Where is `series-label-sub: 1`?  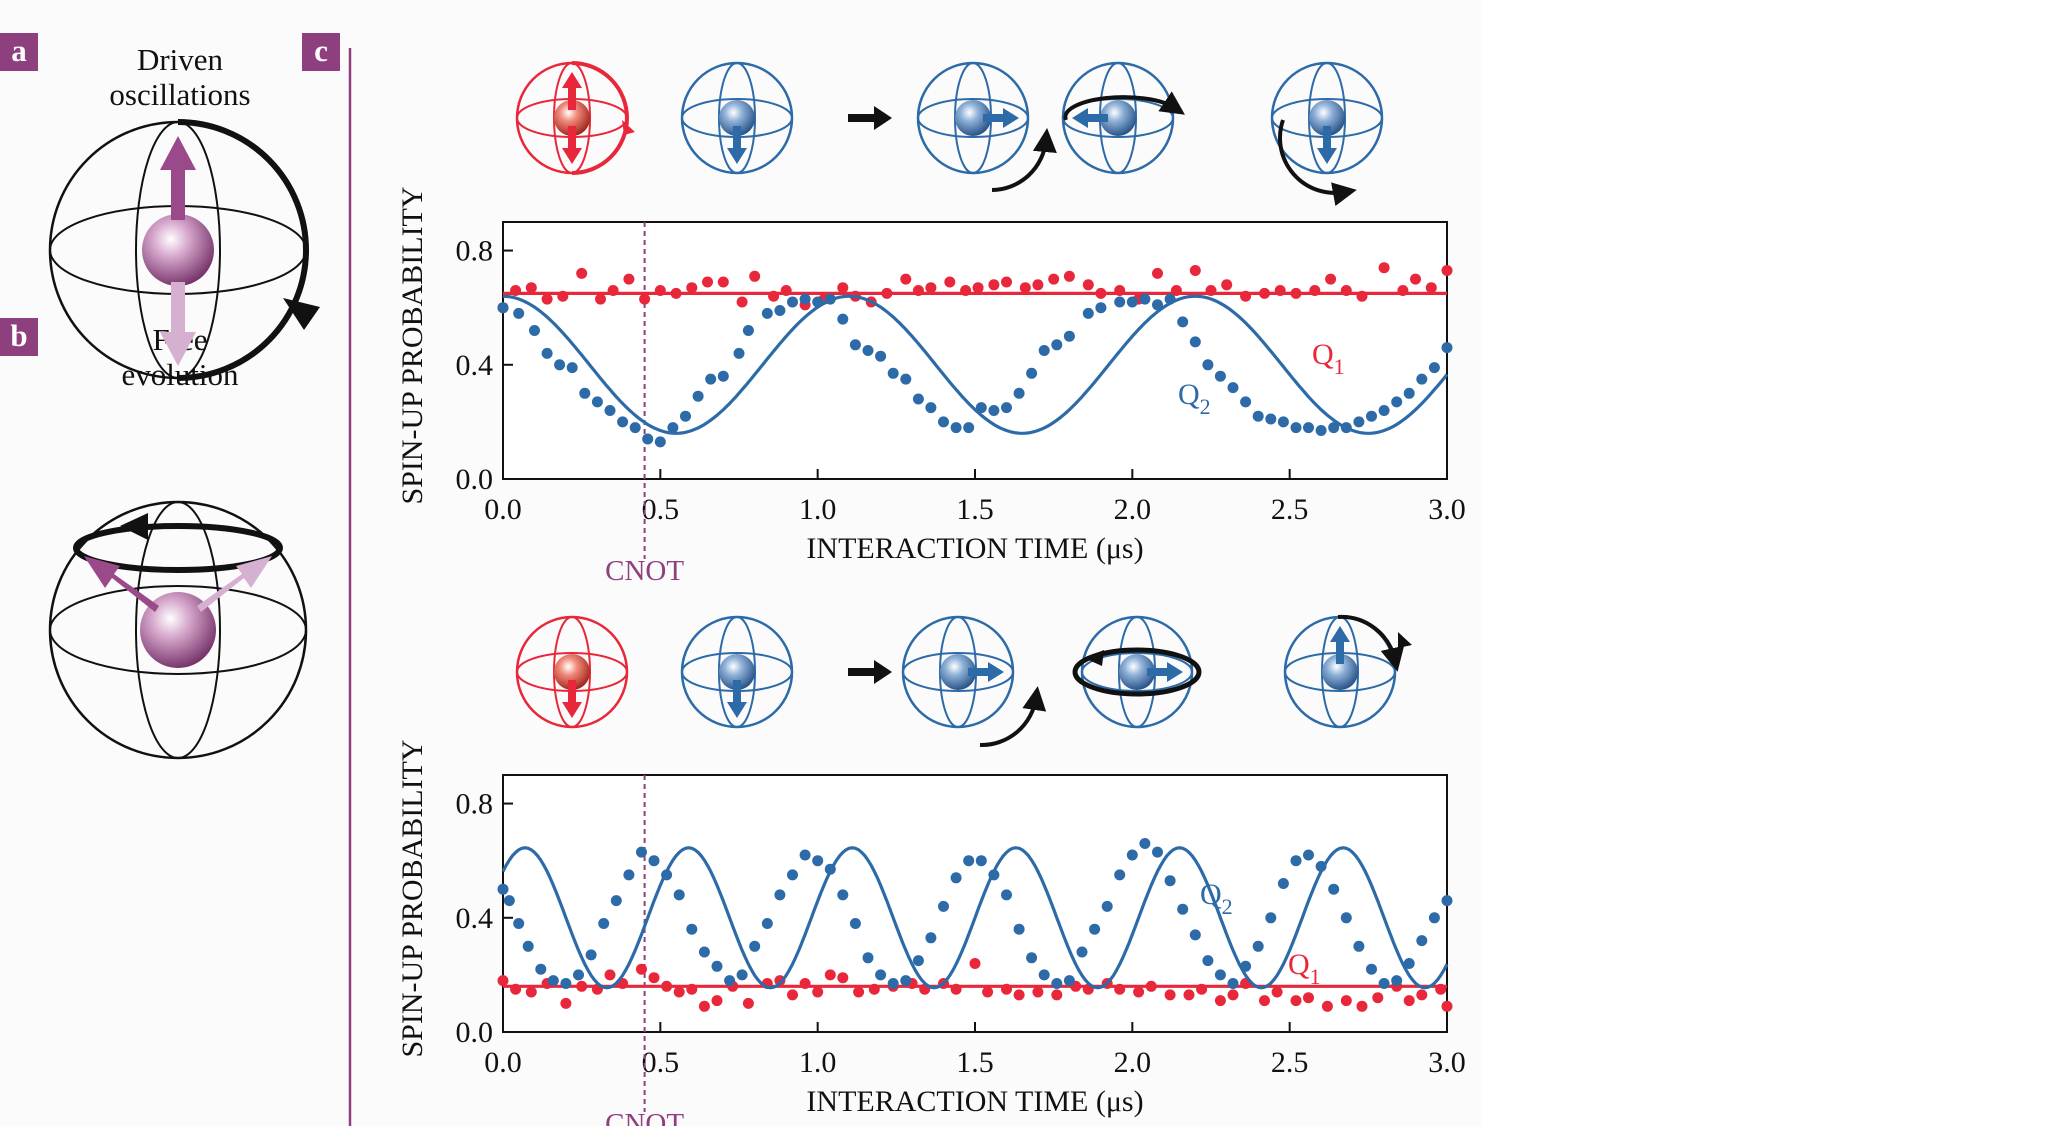 series-label-sub: 1 is located at coordinates (1339, 366).